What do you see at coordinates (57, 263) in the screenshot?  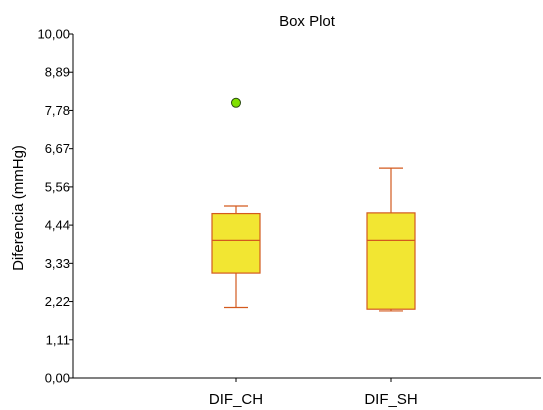 I see `y-tick-label: 3,33` at bounding box center [57, 263].